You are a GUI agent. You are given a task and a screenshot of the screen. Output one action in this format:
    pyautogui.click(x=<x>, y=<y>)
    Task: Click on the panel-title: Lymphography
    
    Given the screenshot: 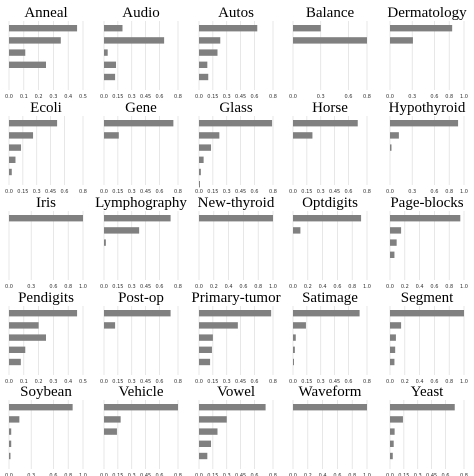 What is the action you would take?
    pyautogui.click(x=141, y=203)
    